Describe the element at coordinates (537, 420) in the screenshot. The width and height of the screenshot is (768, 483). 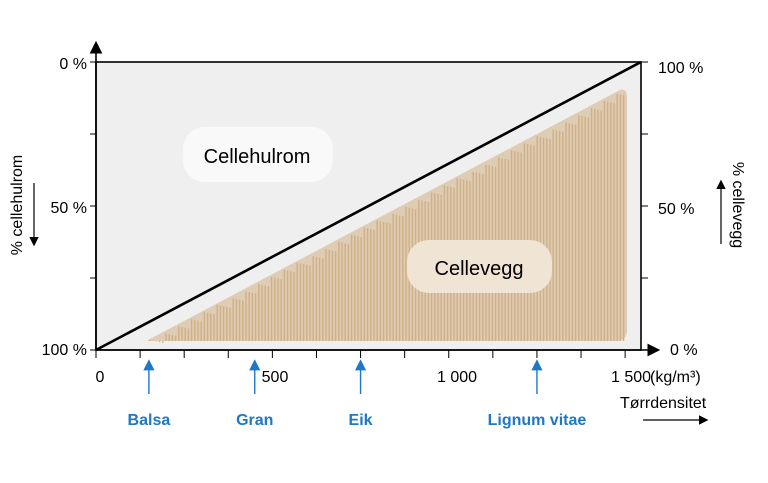
I see `wood-label-lignum-vitae: Lignum vitae` at that location.